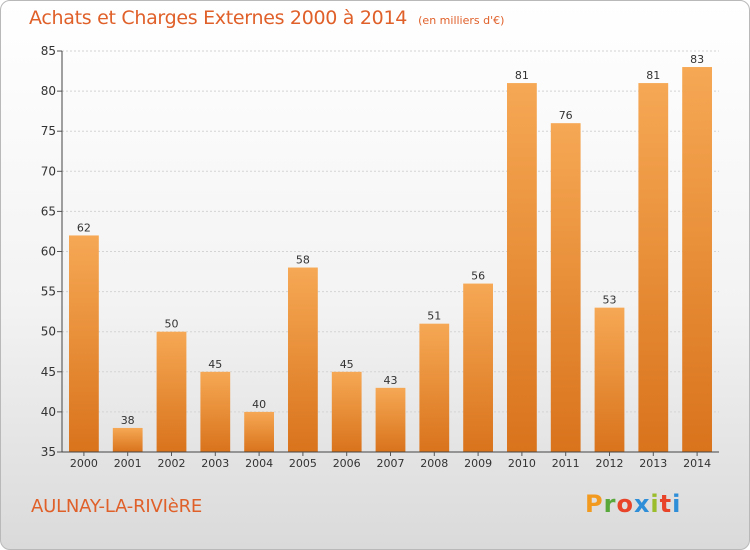  I want to click on y-tick-label: 60, so click(48, 252).